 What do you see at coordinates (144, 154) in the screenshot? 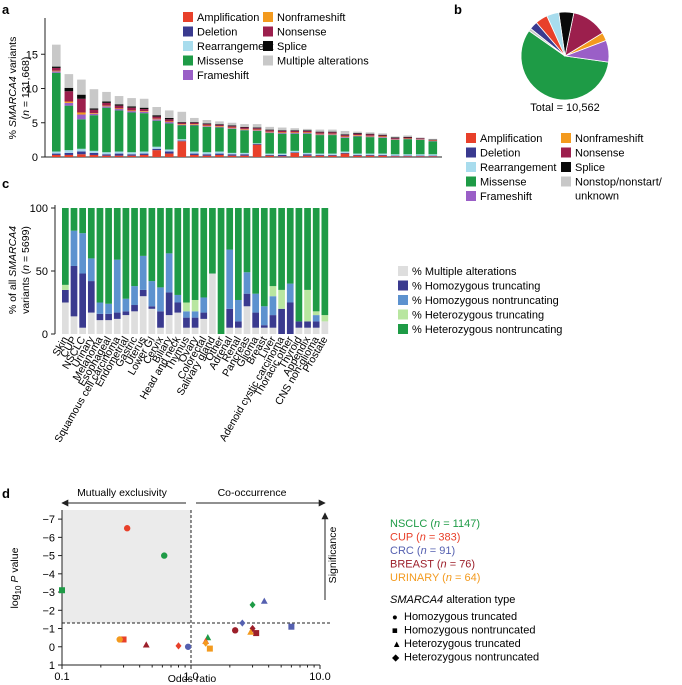
I see `bar-segment-deletion-endometrial` at bounding box center [144, 154].